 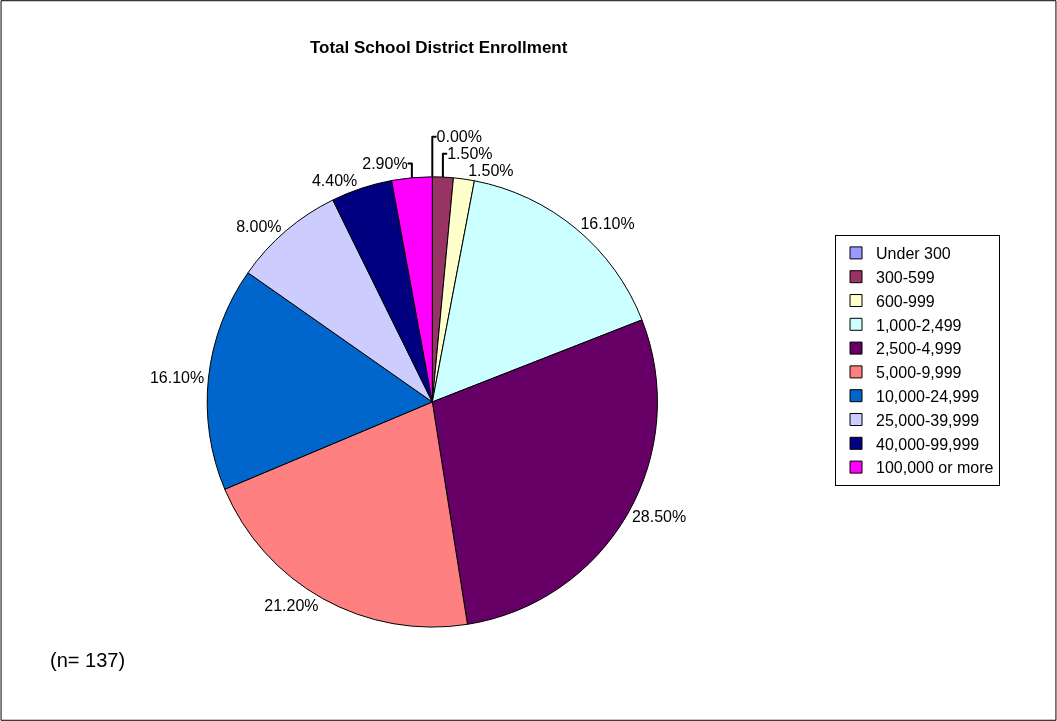 I want to click on legend-label: 25,000-39,999, so click(x=928, y=420).